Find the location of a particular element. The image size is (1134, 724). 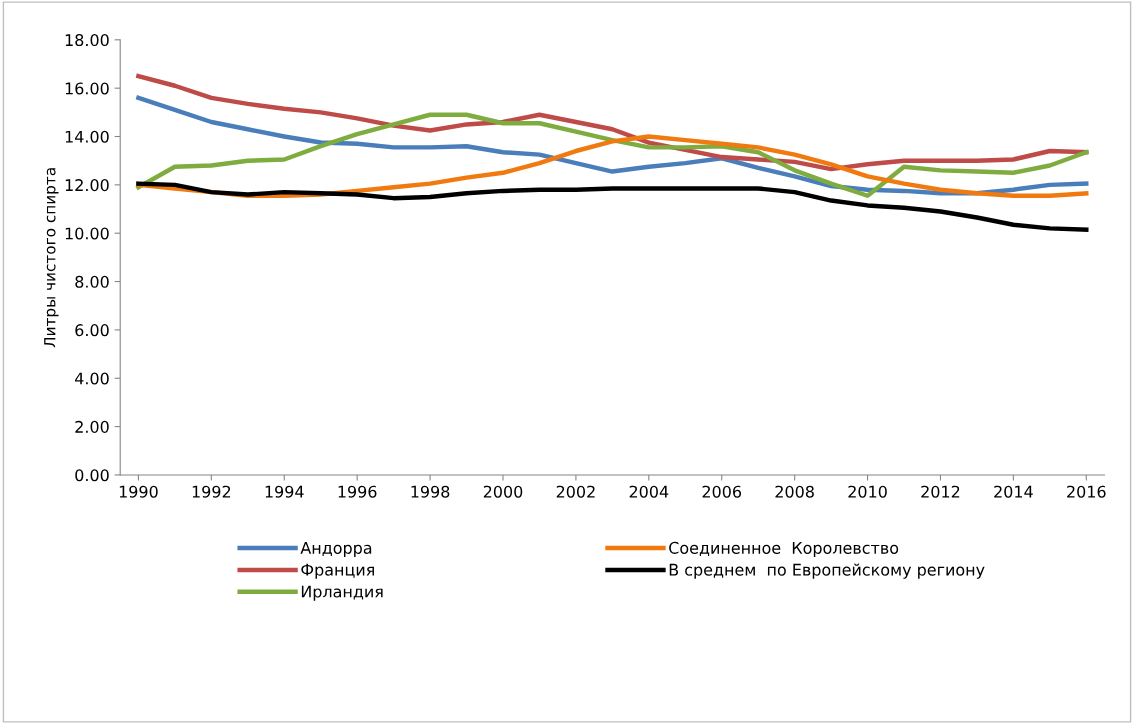

y-tick-label: 2.00 is located at coordinates (92, 426).